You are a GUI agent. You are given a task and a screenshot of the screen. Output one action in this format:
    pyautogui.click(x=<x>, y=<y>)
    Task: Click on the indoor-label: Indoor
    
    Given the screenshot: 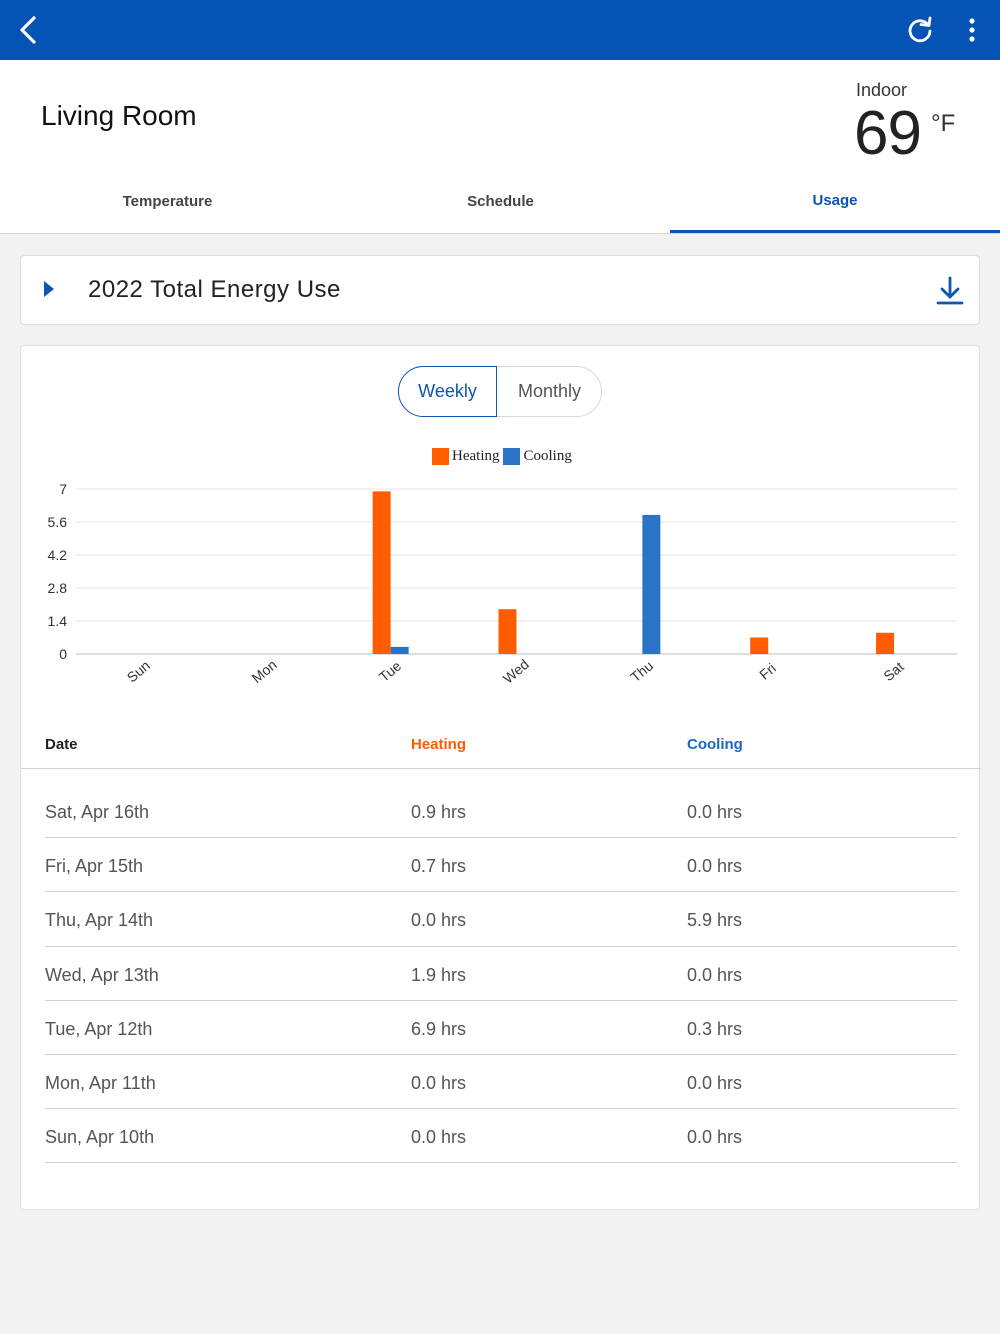 What is the action you would take?
    pyautogui.click(x=882, y=90)
    